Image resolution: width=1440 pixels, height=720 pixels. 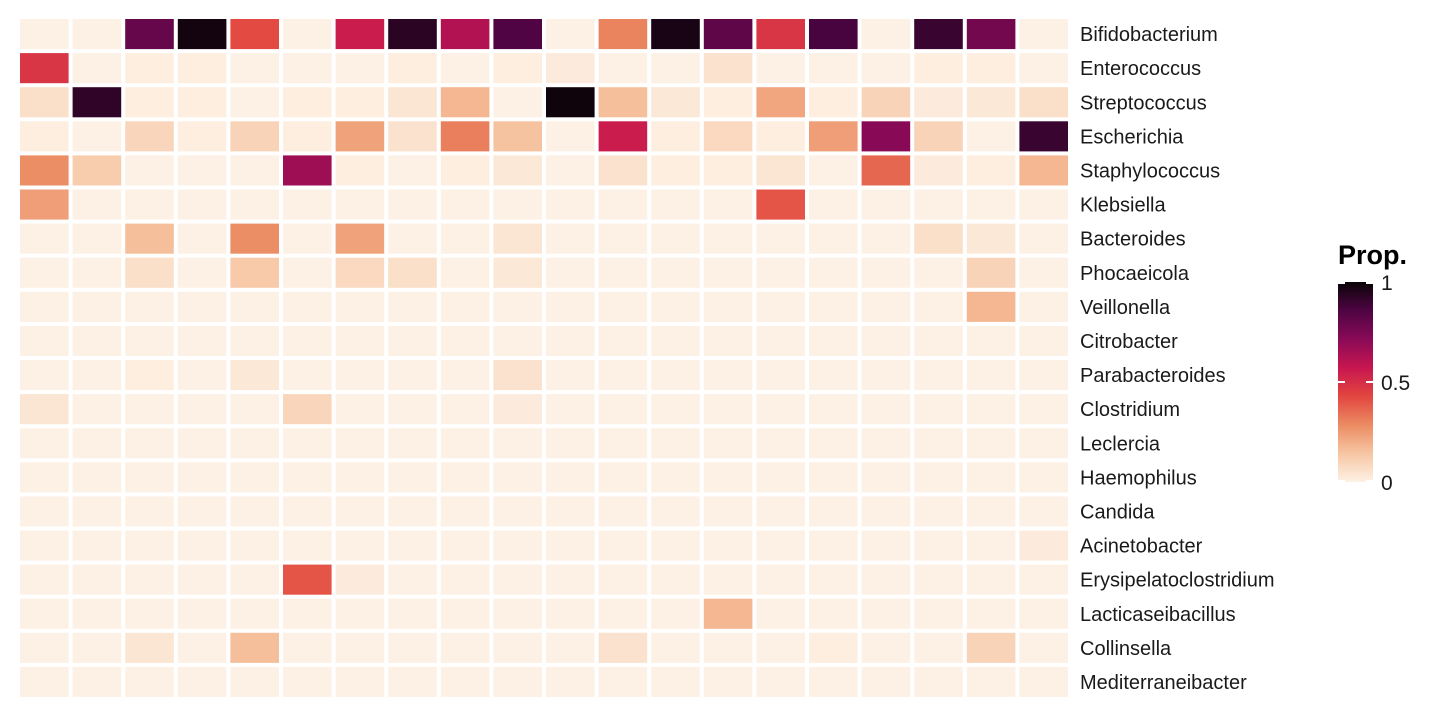 I want to click on legend-tick-label: 0.5, so click(x=1395, y=383).